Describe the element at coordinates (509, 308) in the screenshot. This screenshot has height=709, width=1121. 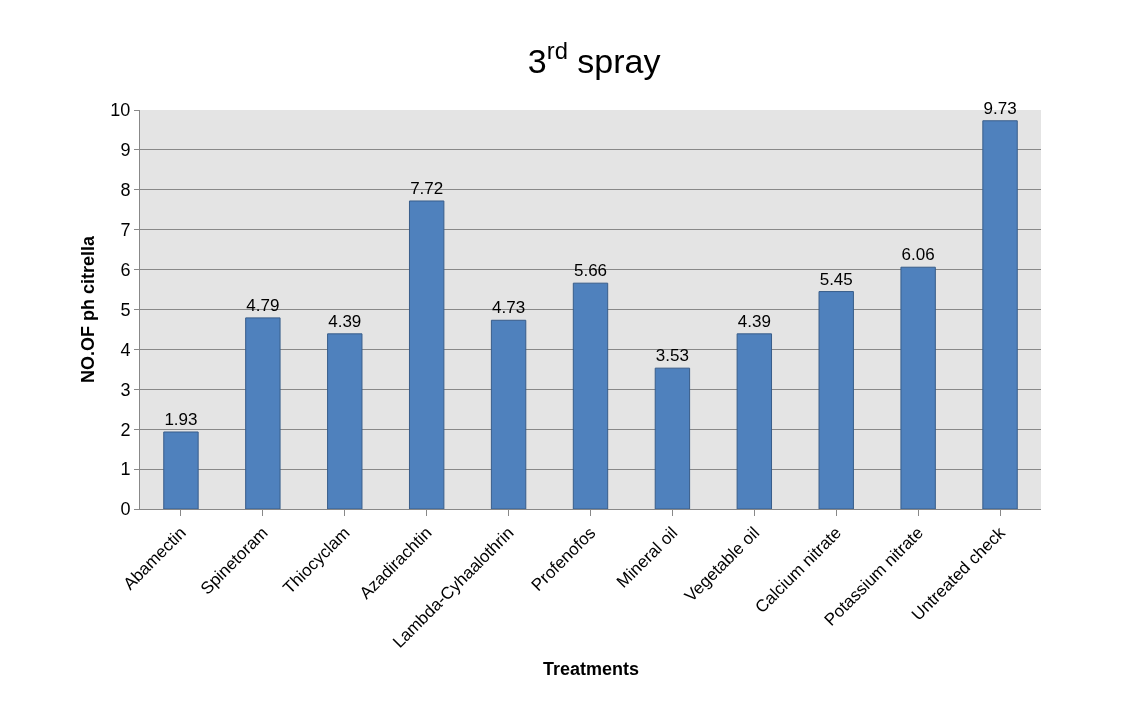
I see `data-label: 4.73` at that location.